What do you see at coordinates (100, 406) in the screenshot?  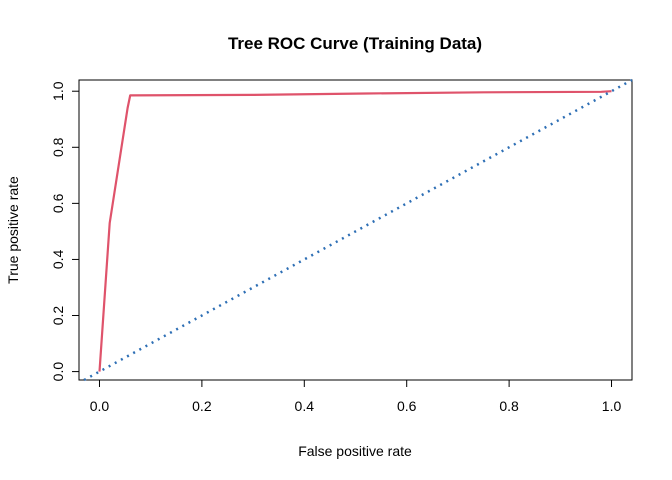 I see `x-tick-label: 0.0` at bounding box center [100, 406].